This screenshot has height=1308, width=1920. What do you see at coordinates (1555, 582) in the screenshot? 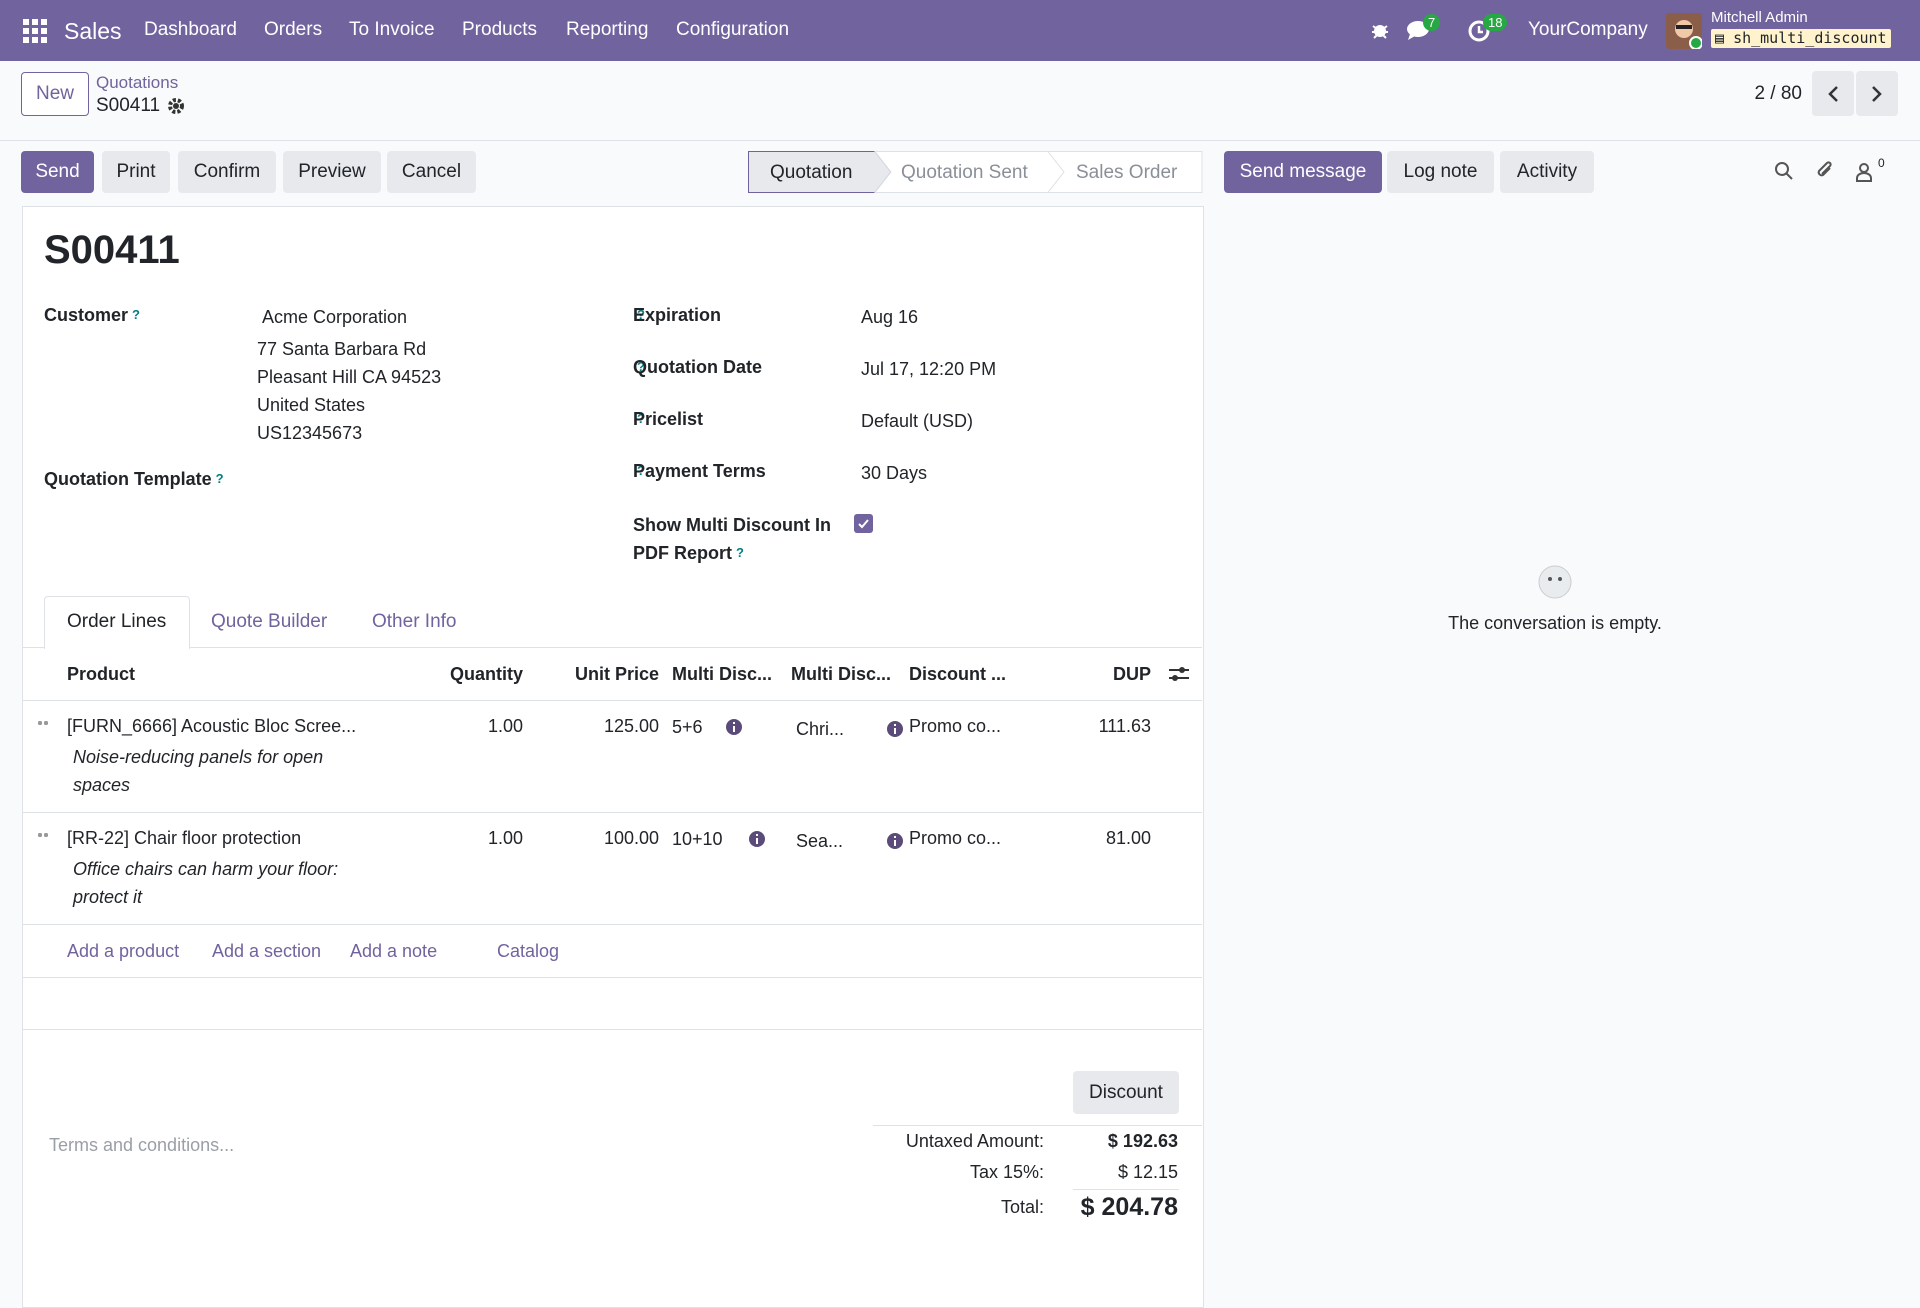
I see `empty-face` at bounding box center [1555, 582].